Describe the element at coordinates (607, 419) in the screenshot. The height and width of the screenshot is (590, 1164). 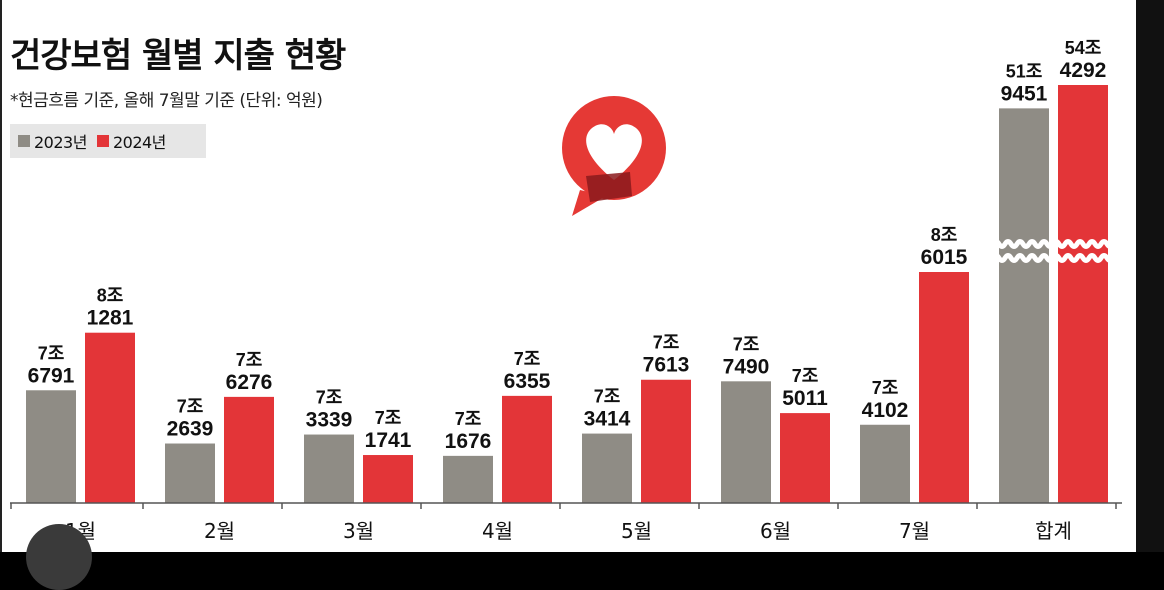
I see `bar-label-value: 3414` at that location.